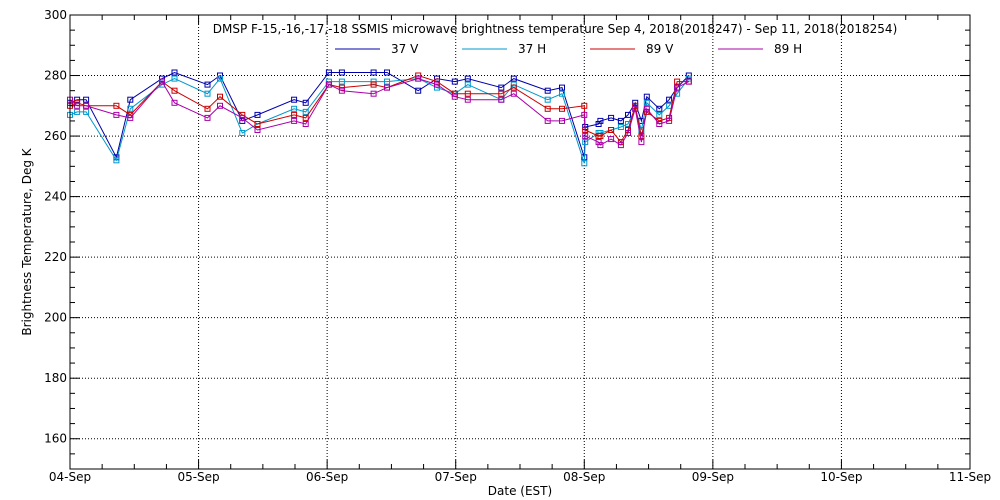  I want to click on x-tick-label: 08-Sep, so click(584, 477).